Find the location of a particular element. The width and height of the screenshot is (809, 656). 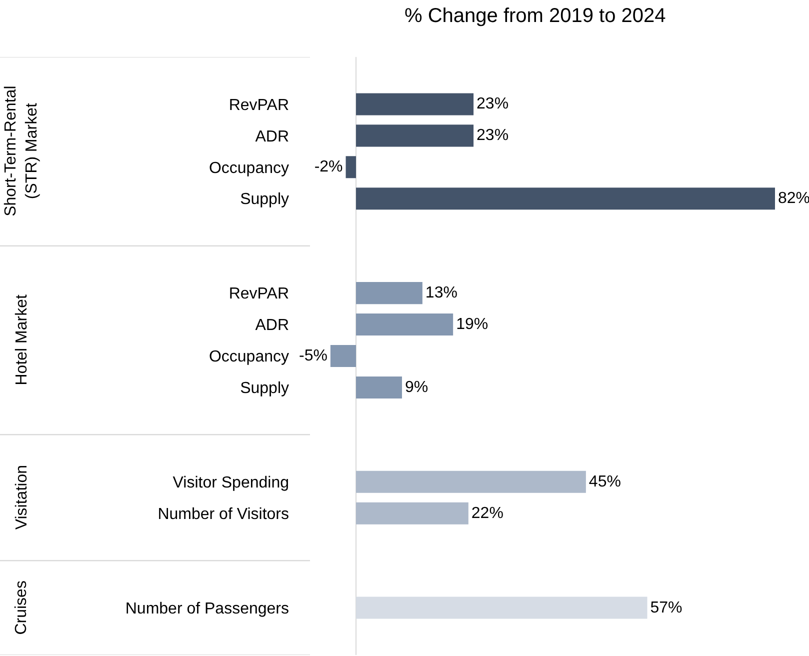

y-tick-label: Number of Visitors is located at coordinates (223, 514).